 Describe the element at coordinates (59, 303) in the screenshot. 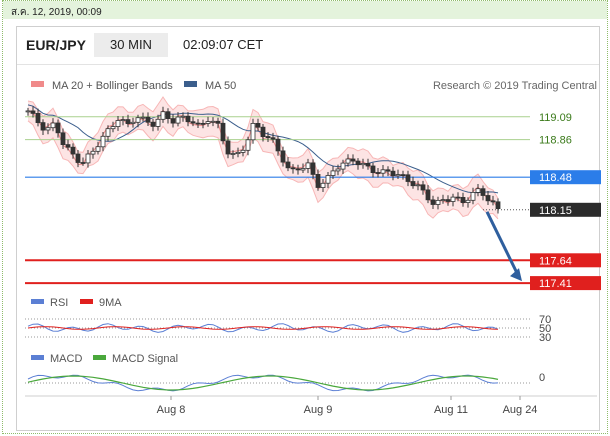

I see `rsi-legend-label: RSI` at that location.